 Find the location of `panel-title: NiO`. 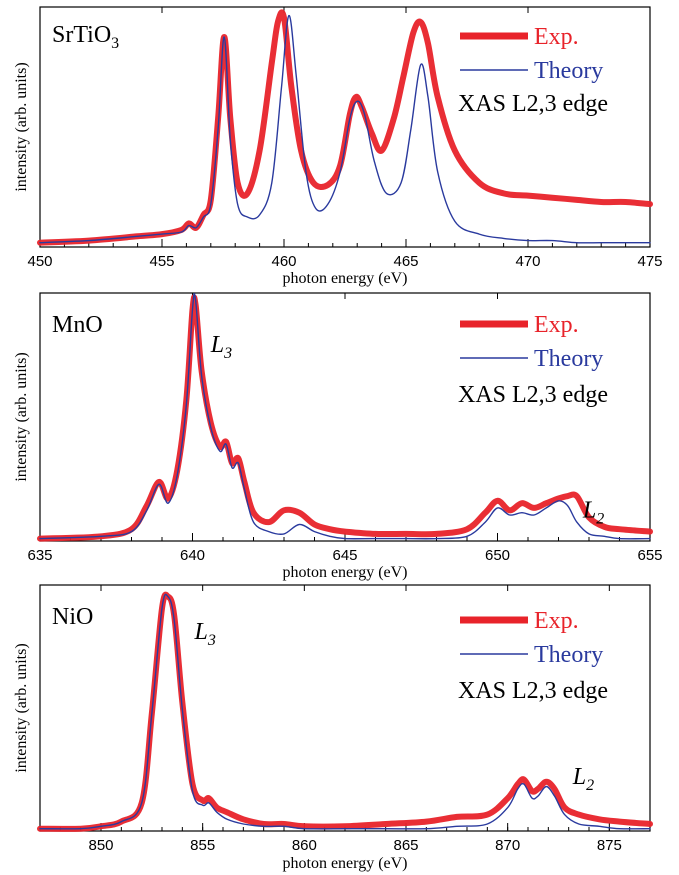

panel-title: NiO is located at coordinates (72, 617).